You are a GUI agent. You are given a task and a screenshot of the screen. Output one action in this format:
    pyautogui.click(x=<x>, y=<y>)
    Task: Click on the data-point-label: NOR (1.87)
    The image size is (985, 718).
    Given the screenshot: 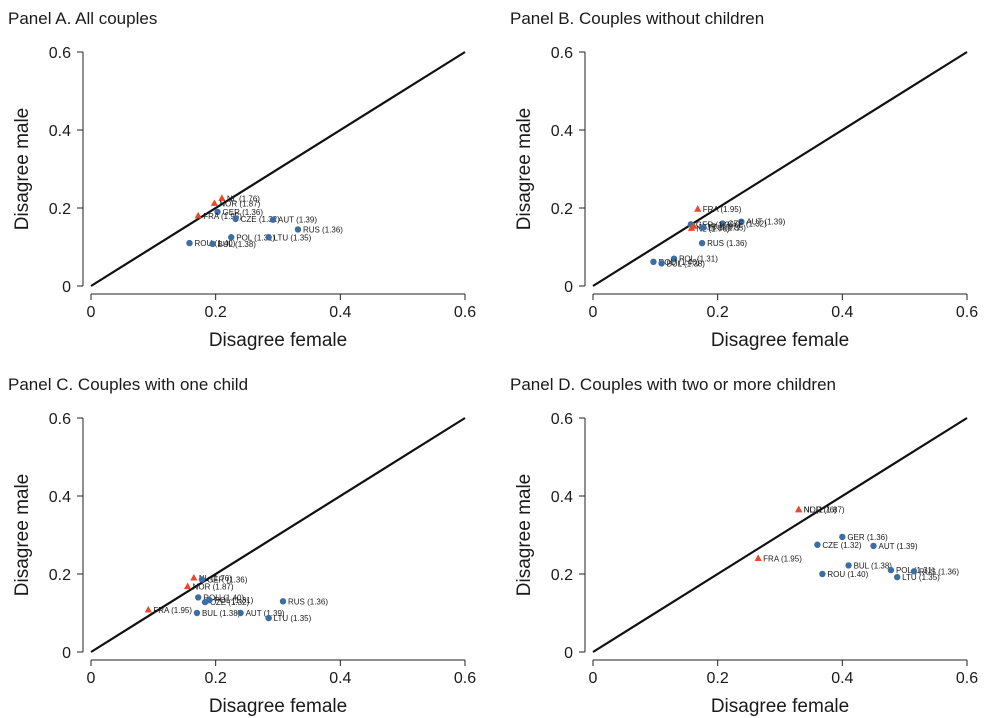 What is the action you would take?
    pyautogui.click(x=824, y=510)
    